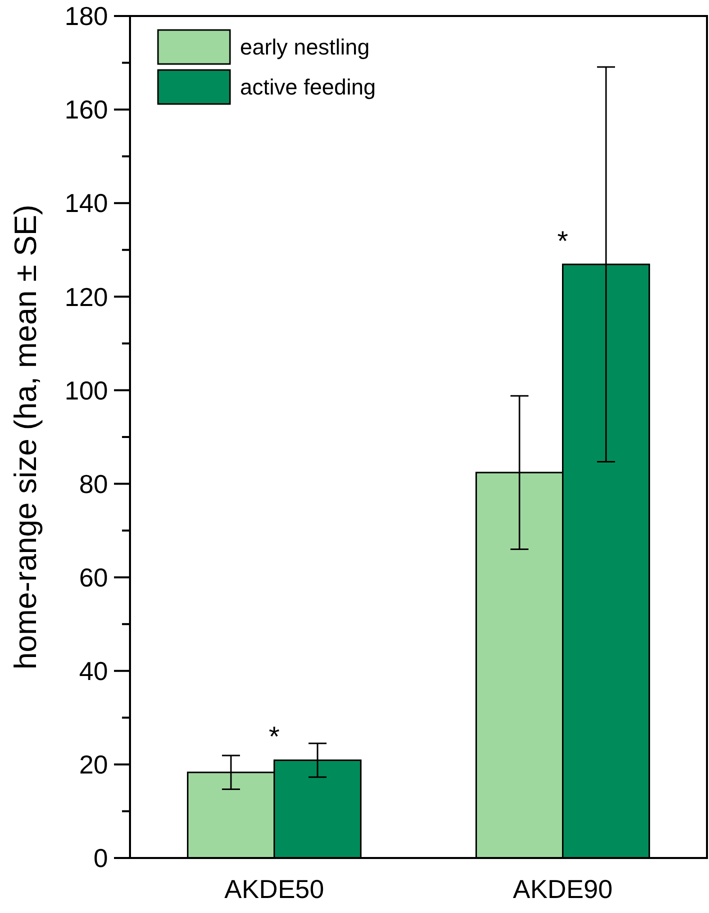 This screenshot has height=913, width=709. I want to click on y-axis-title: home-range size (ha, mean ± SE), so click(25, 437).